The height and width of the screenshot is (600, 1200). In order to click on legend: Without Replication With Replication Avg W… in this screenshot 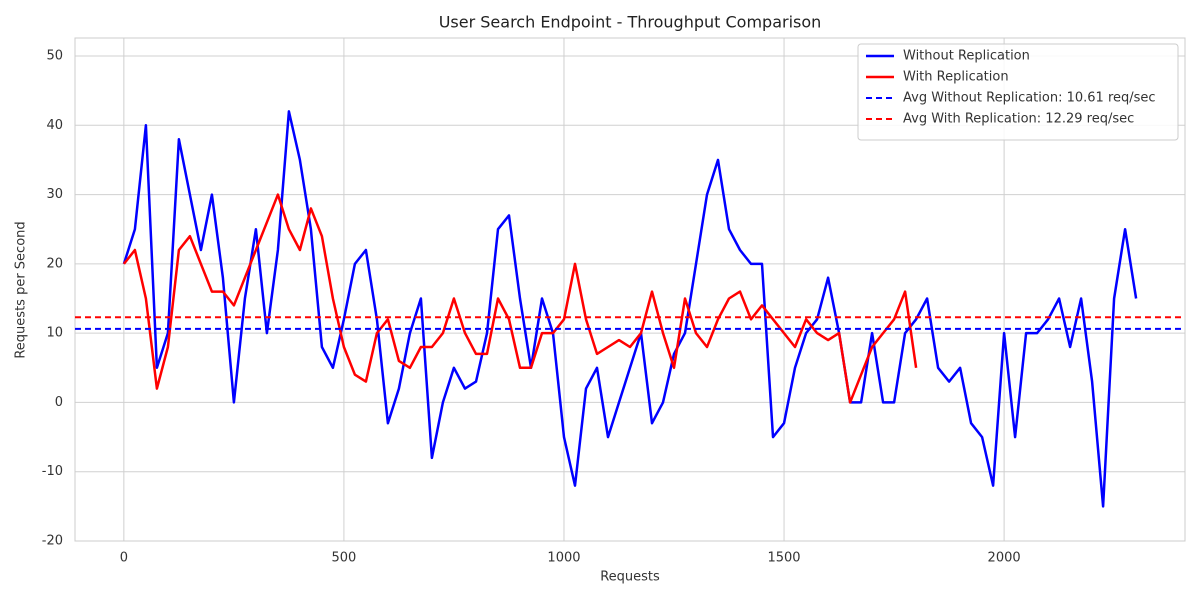, I will do `click(1018, 92)`.